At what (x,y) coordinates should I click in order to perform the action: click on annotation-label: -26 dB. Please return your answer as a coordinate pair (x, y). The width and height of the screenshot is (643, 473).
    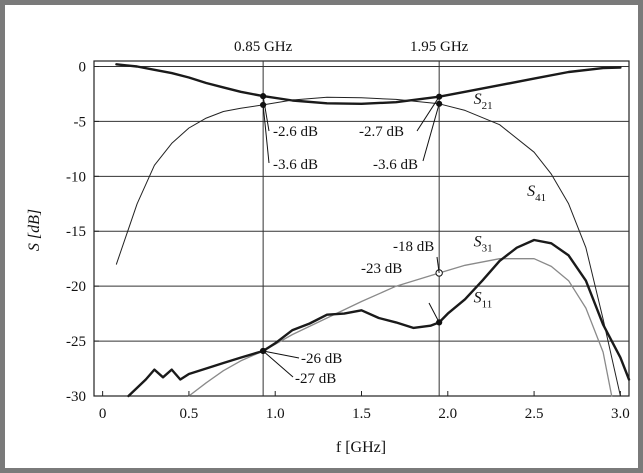
    Looking at the image, I should click on (321, 359).